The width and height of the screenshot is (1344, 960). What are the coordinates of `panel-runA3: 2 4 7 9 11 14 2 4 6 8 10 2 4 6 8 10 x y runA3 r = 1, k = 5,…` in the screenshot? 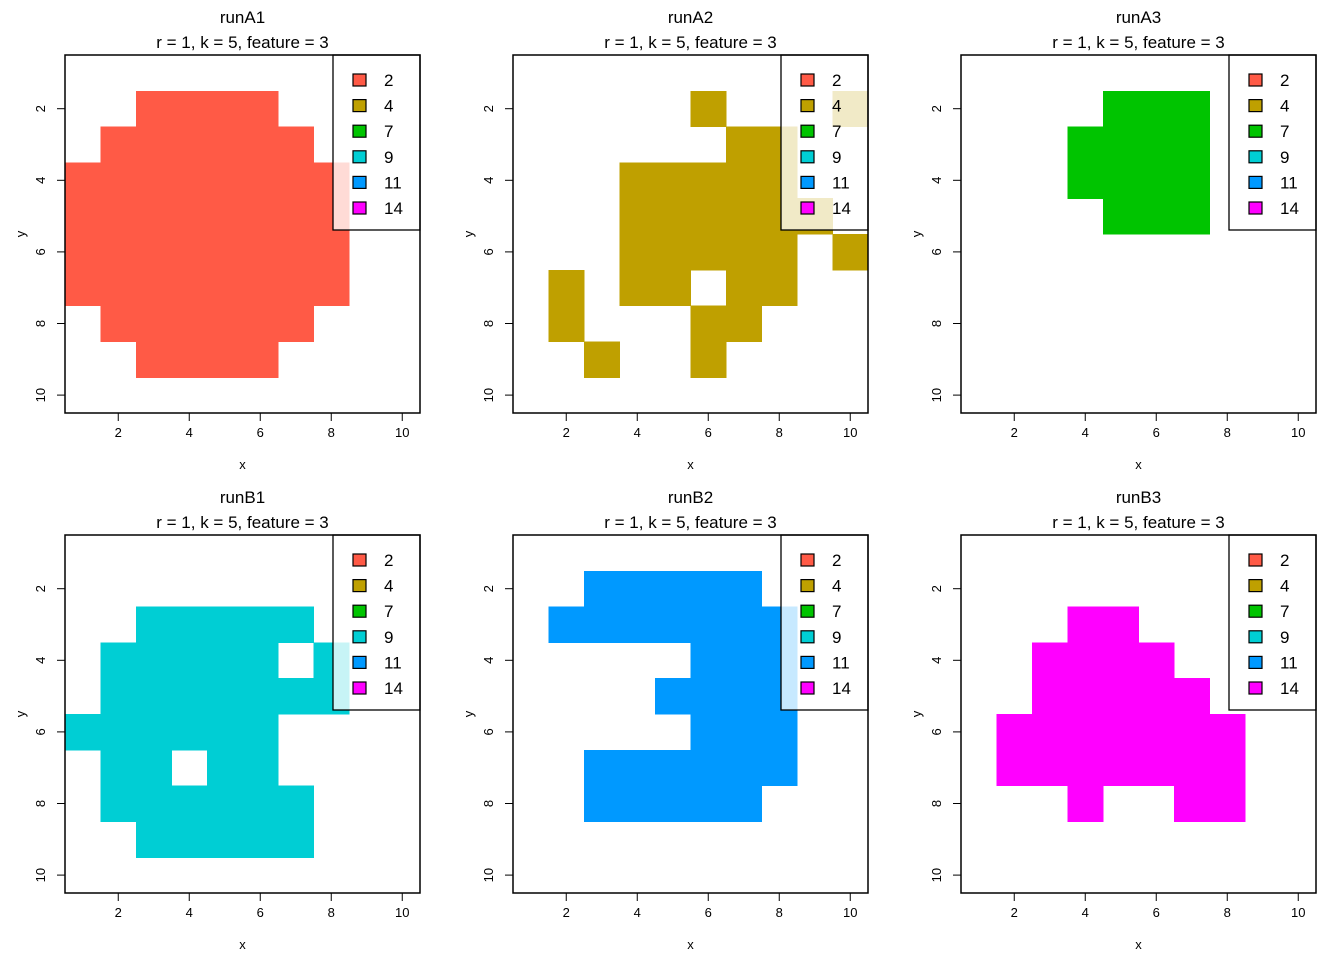 It's located at (1113, 240).